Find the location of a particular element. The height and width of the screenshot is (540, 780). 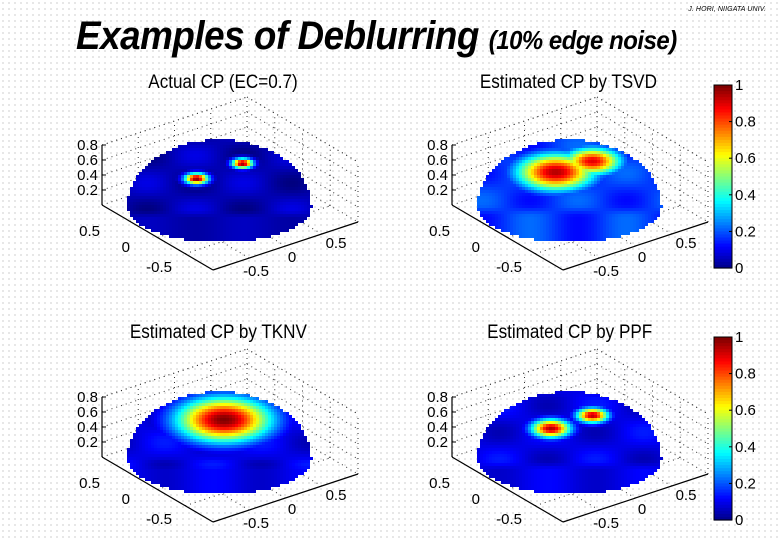

panel-title-actual: Actual CP (EC=0.7) is located at coordinates (223, 82).